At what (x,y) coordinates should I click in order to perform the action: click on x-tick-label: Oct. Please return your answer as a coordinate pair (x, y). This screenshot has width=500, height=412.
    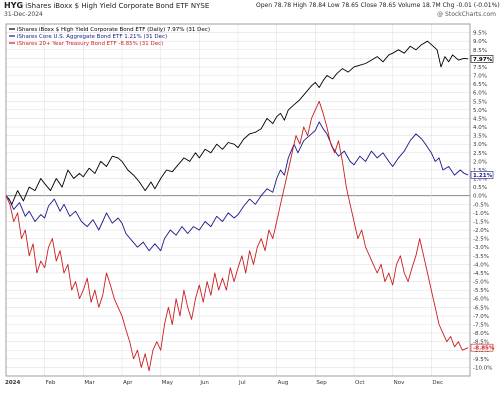
    Looking at the image, I should click on (360, 383).